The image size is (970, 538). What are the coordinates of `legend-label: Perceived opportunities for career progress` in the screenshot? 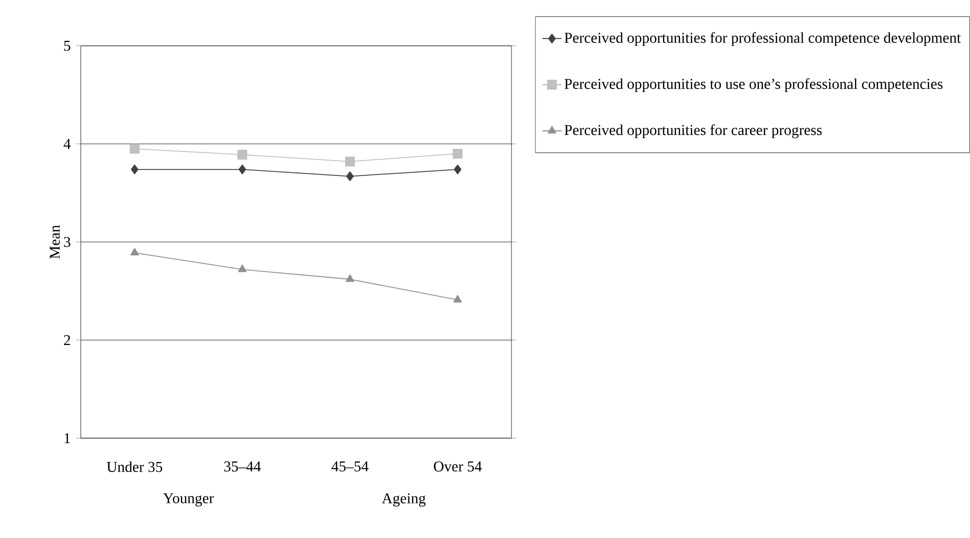 It's located at (693, 131).